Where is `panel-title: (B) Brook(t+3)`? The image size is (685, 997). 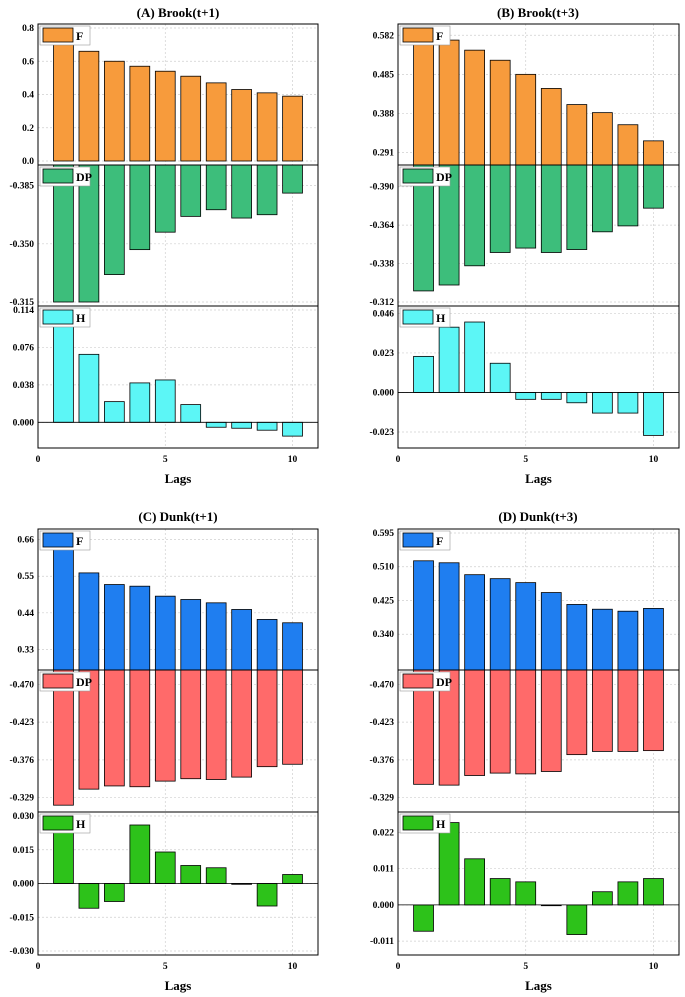
panel-title: (B) Brook(t+3) is located at coordinates (538, 12).